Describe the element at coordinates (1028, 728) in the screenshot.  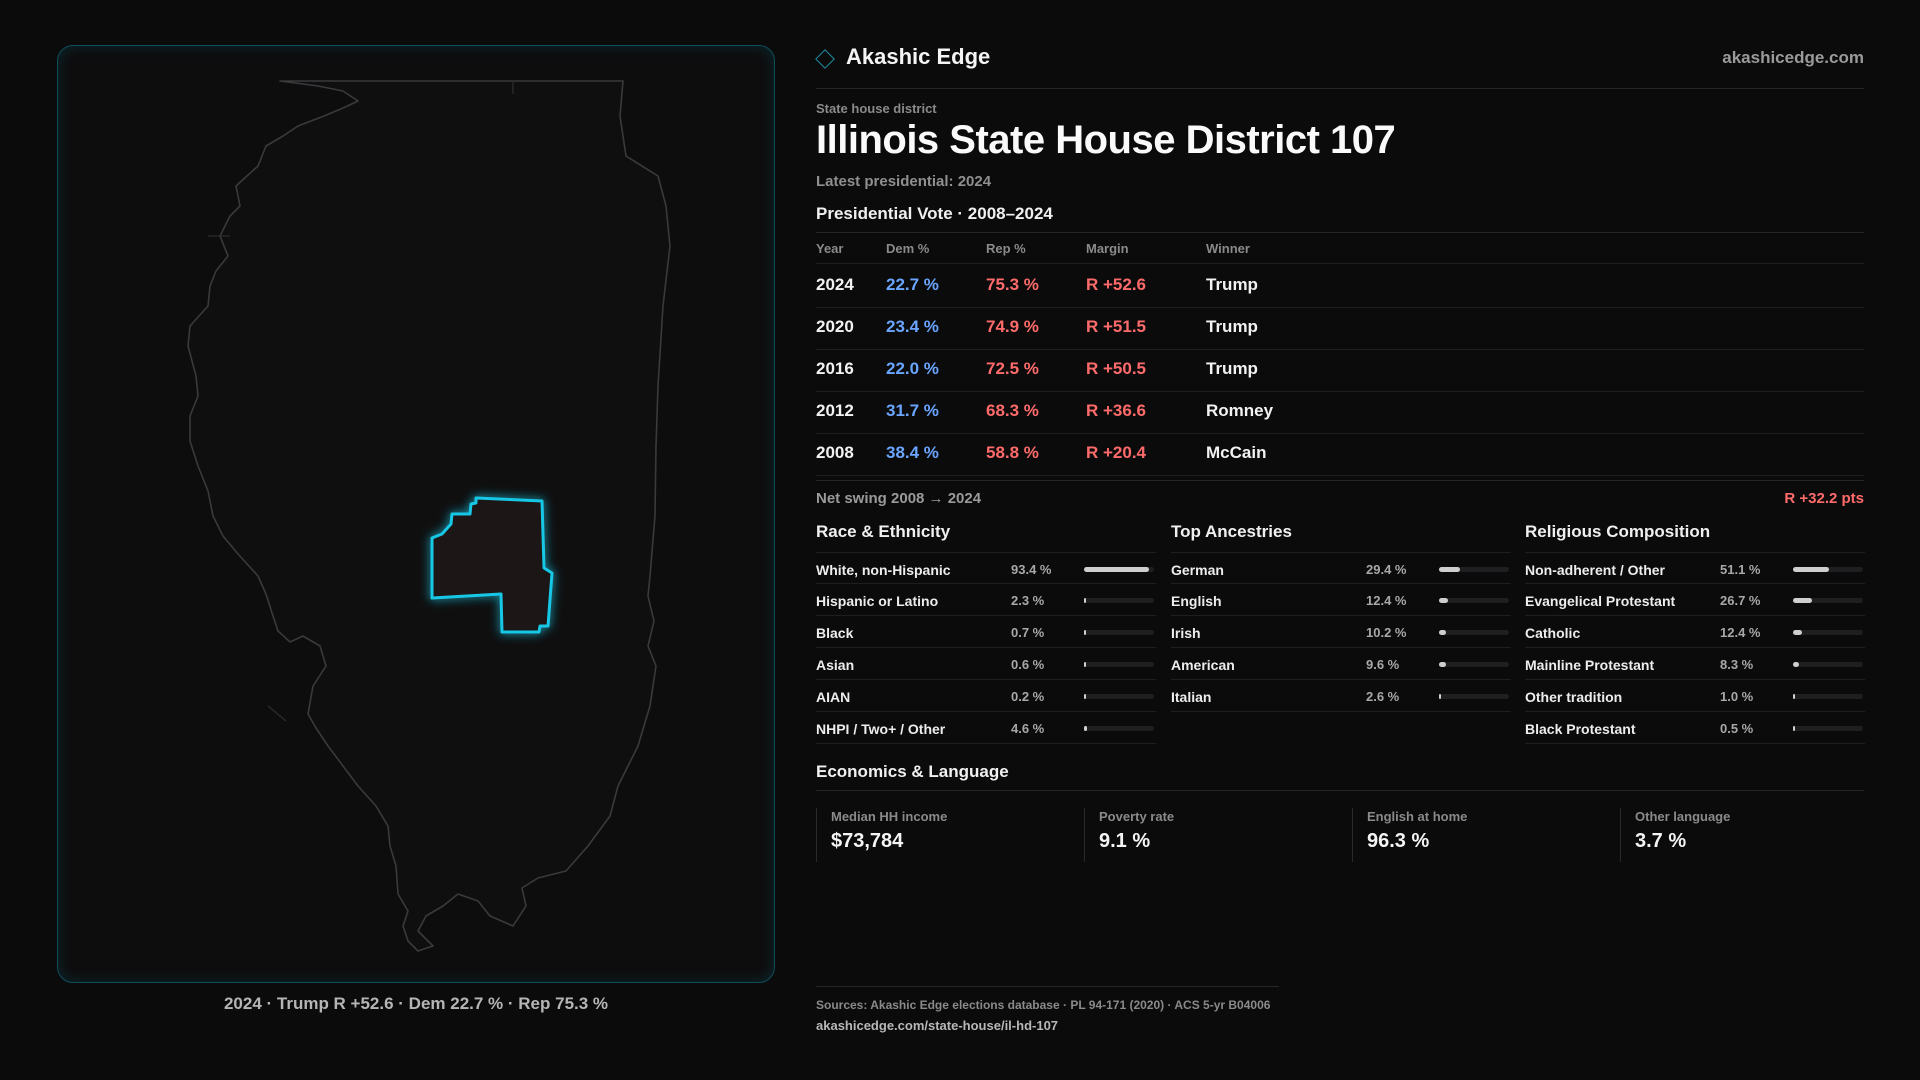
I see `race-value: 4.6 %` at that location.